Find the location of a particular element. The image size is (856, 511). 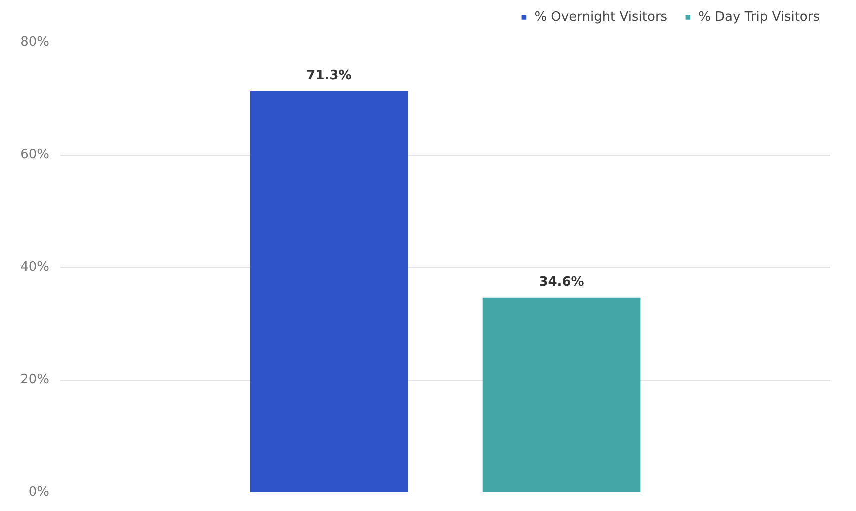

data-label: 34.6% is located at coordinates (561, 282).